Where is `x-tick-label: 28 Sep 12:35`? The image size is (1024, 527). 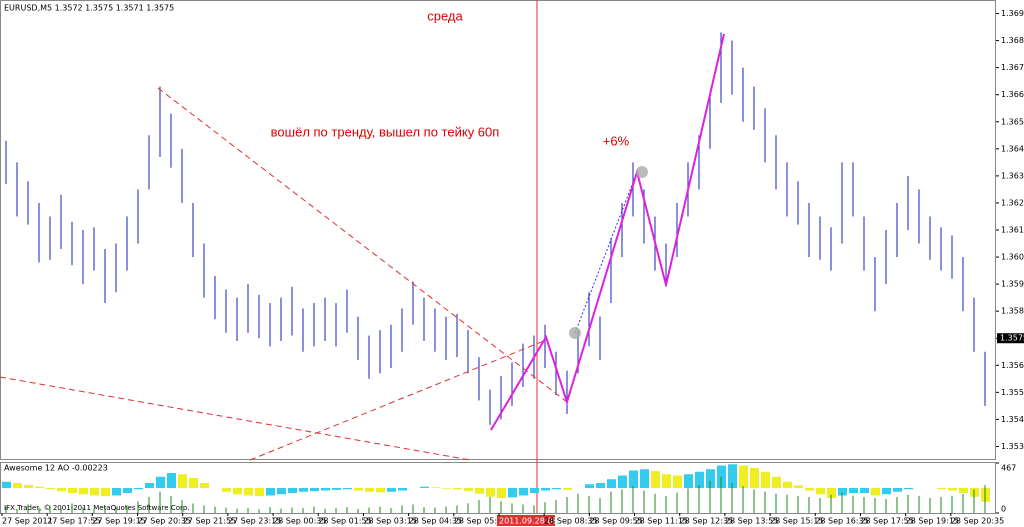
x-tick-label: 28 Sep 12:35 is located at coordinates (706, 521).